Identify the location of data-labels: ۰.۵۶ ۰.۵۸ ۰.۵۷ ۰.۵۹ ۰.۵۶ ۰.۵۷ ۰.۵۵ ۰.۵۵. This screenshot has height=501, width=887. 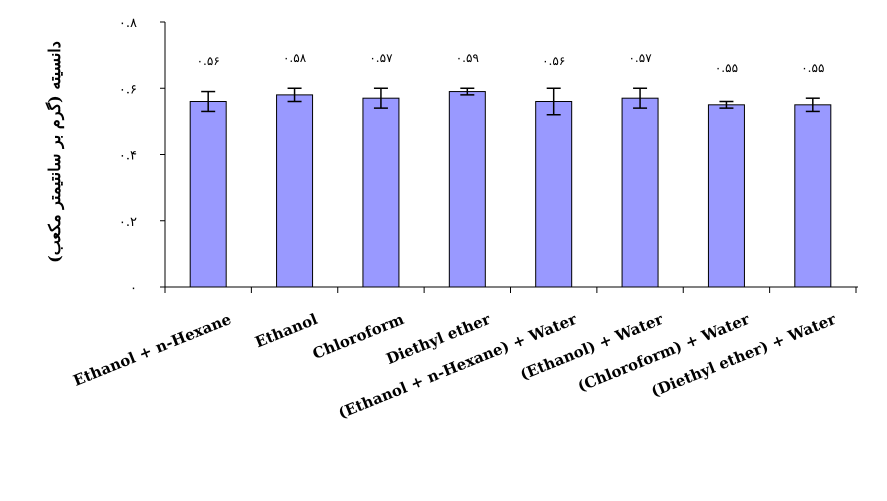
(511, 63).